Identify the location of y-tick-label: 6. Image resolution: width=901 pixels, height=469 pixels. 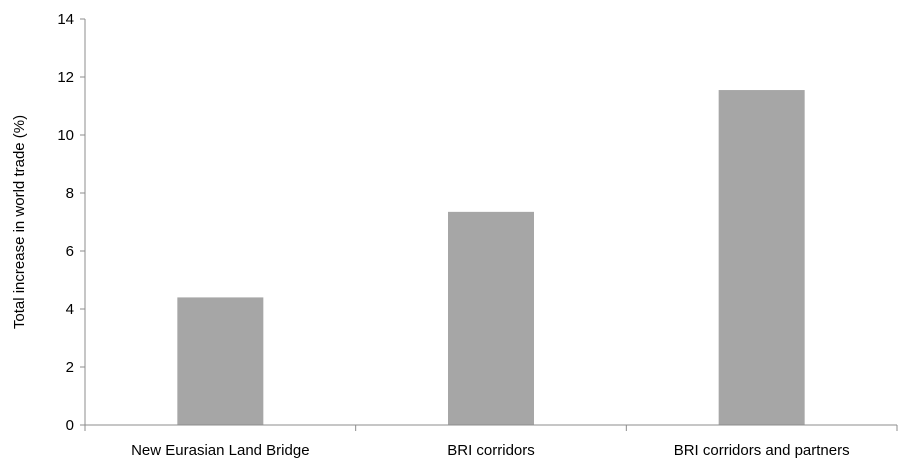
(70, 251).